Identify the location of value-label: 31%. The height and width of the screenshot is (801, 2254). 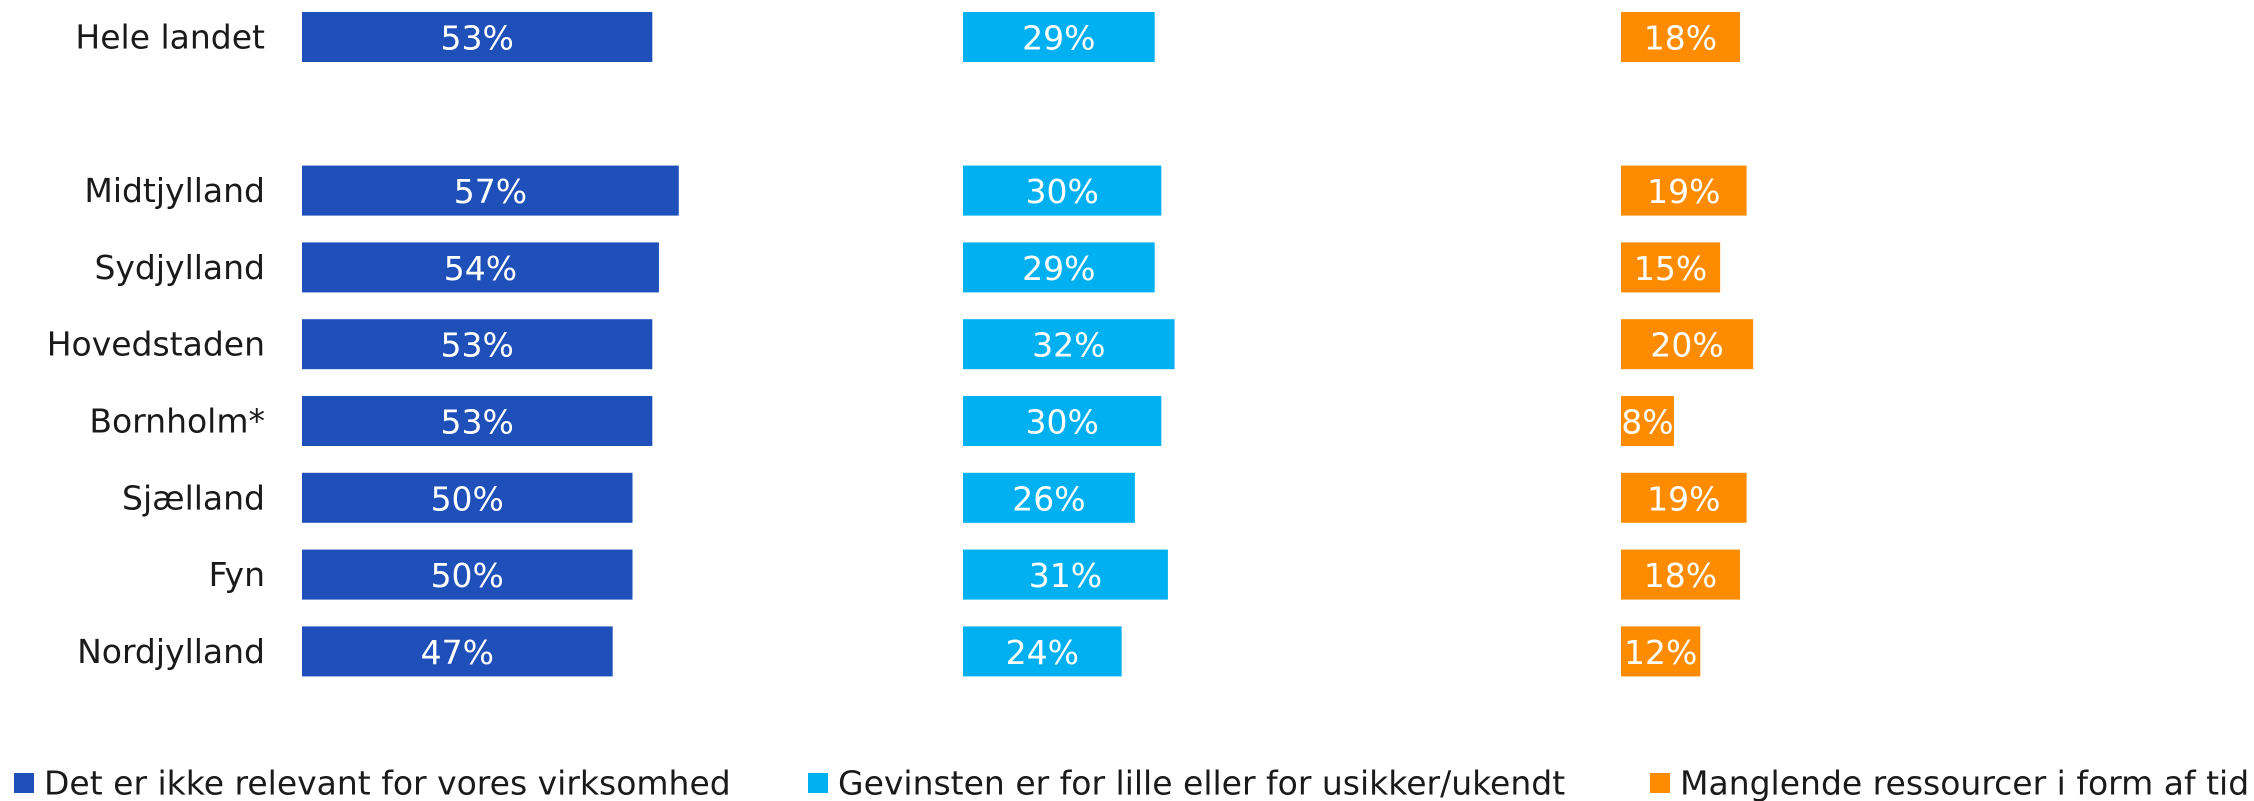
(1065, 575).